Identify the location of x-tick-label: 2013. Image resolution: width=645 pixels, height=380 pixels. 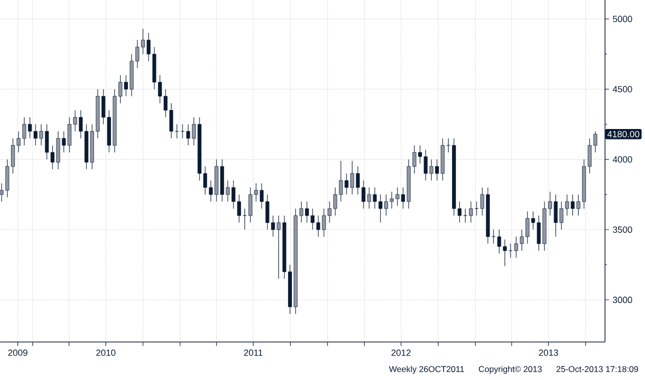
(548, 353).